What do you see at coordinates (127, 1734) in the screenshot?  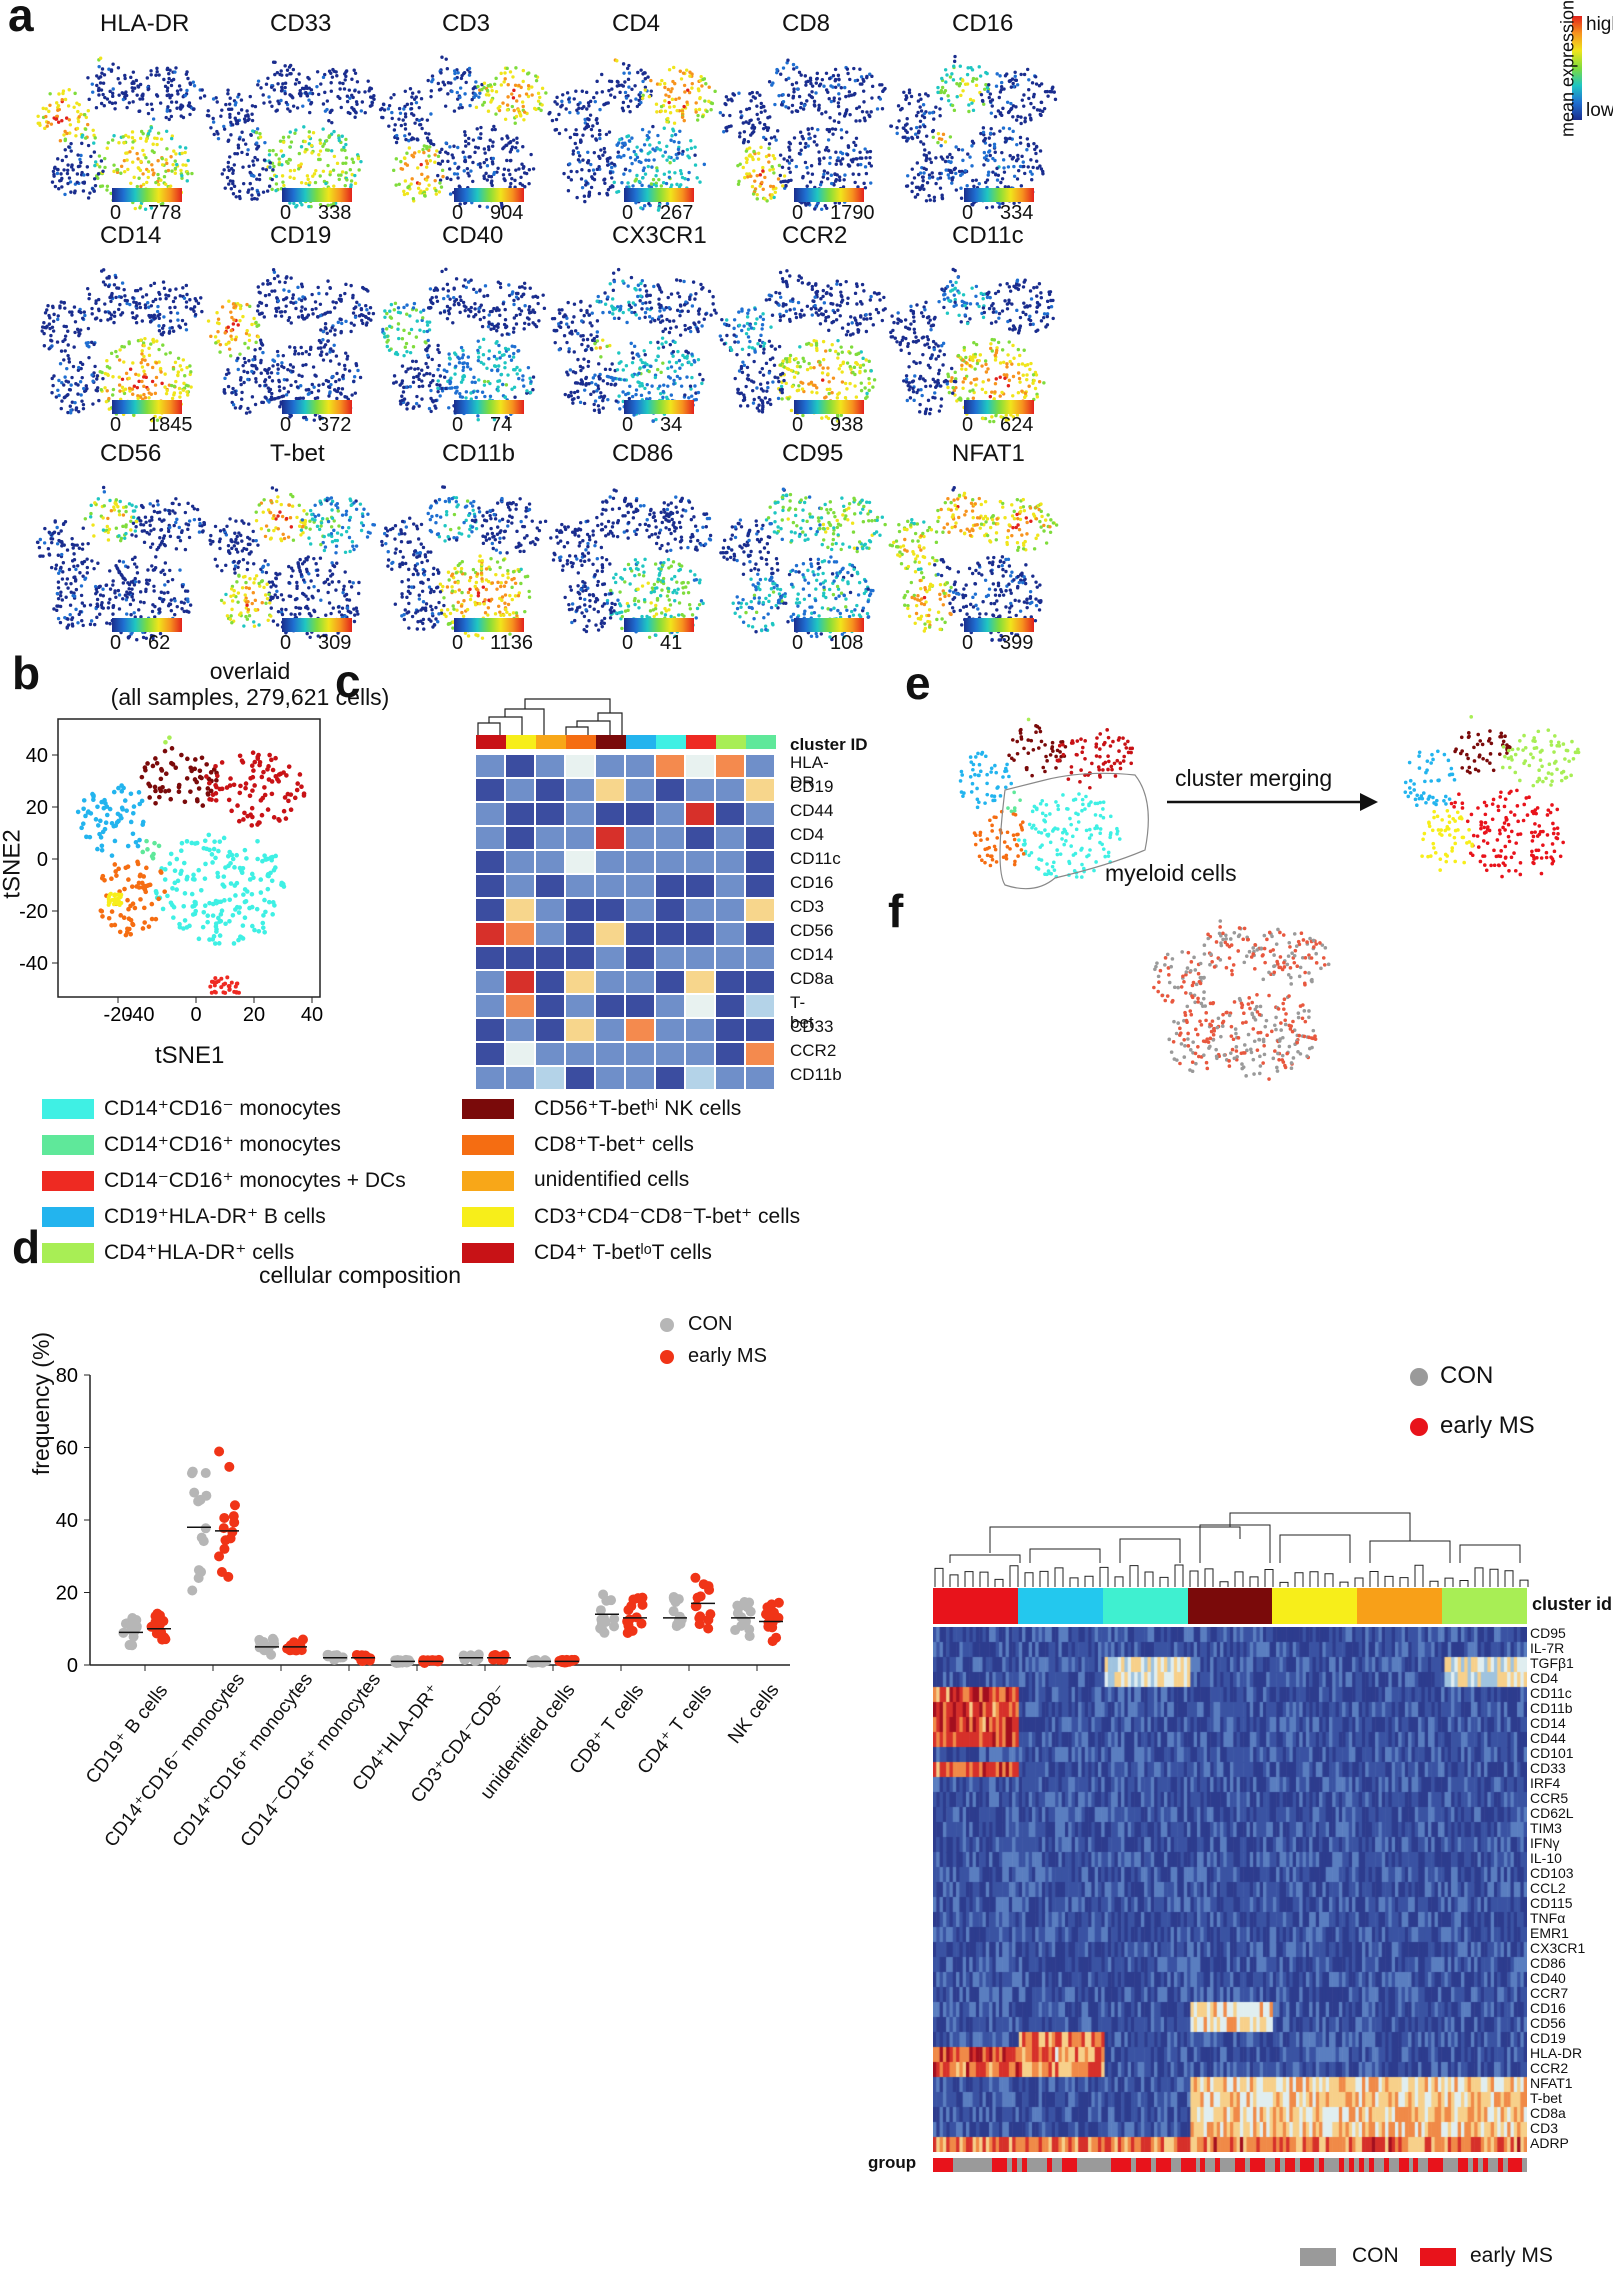 I see `category-label: CD19⁺ B cells` at bounding box center [127, 1734].